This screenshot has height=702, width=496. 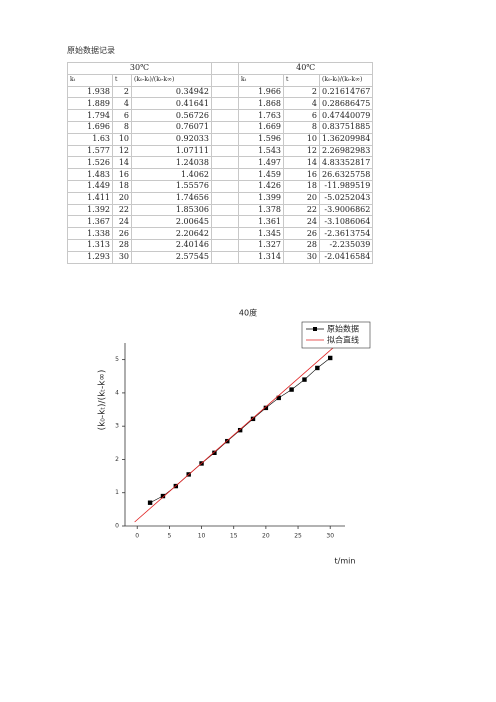 I want to click on table-cell: -2.0416584, so click(x=346, y=257).